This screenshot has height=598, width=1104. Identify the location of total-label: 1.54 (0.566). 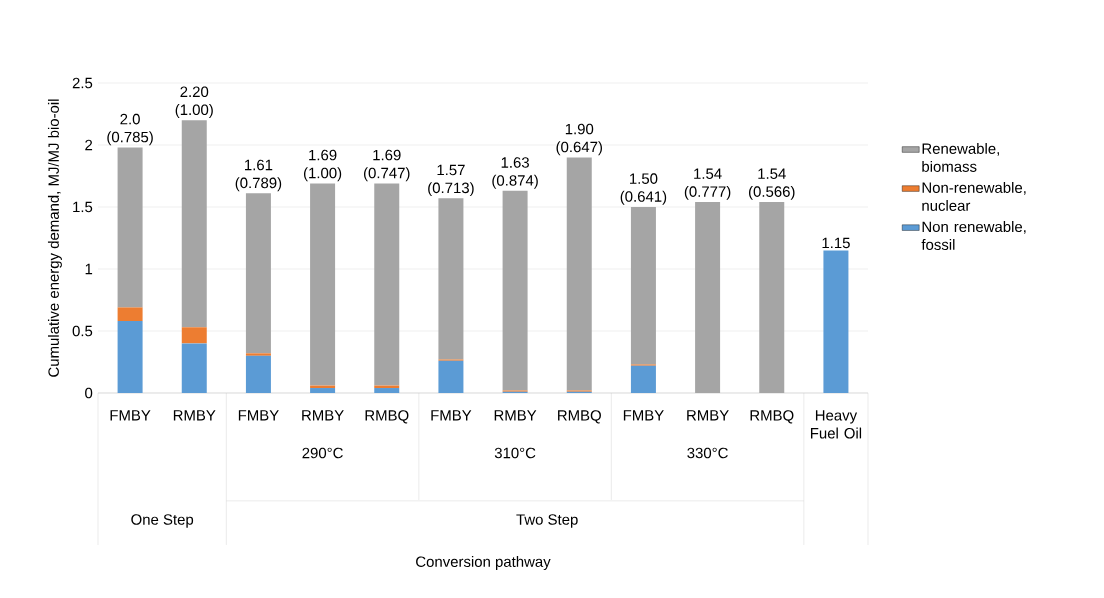
(772, 184).